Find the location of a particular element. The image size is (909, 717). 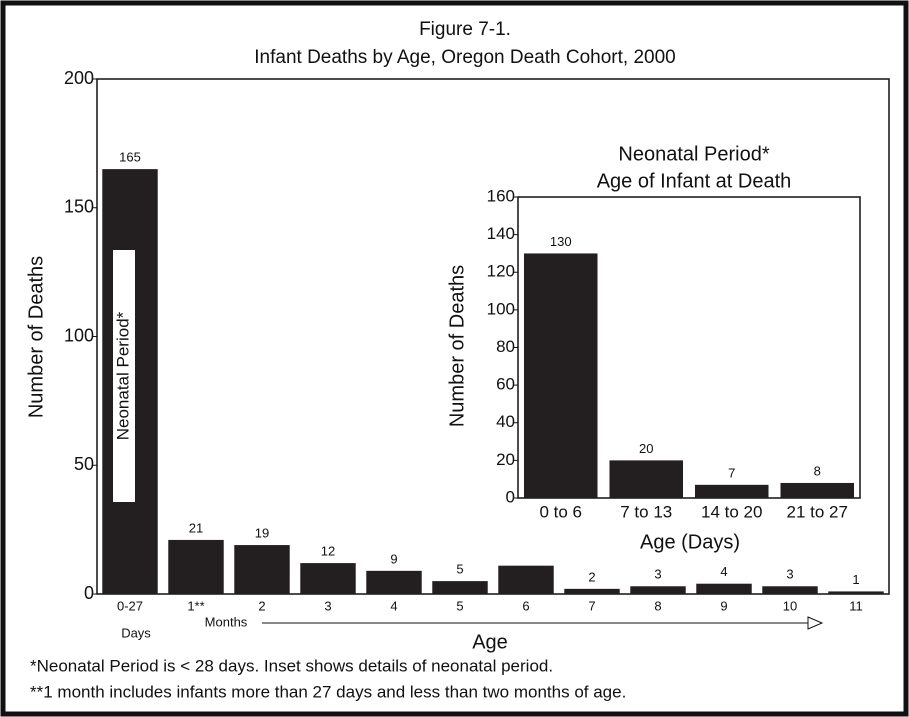

y-tick-label: 150 is located at coordinates (79, 207).